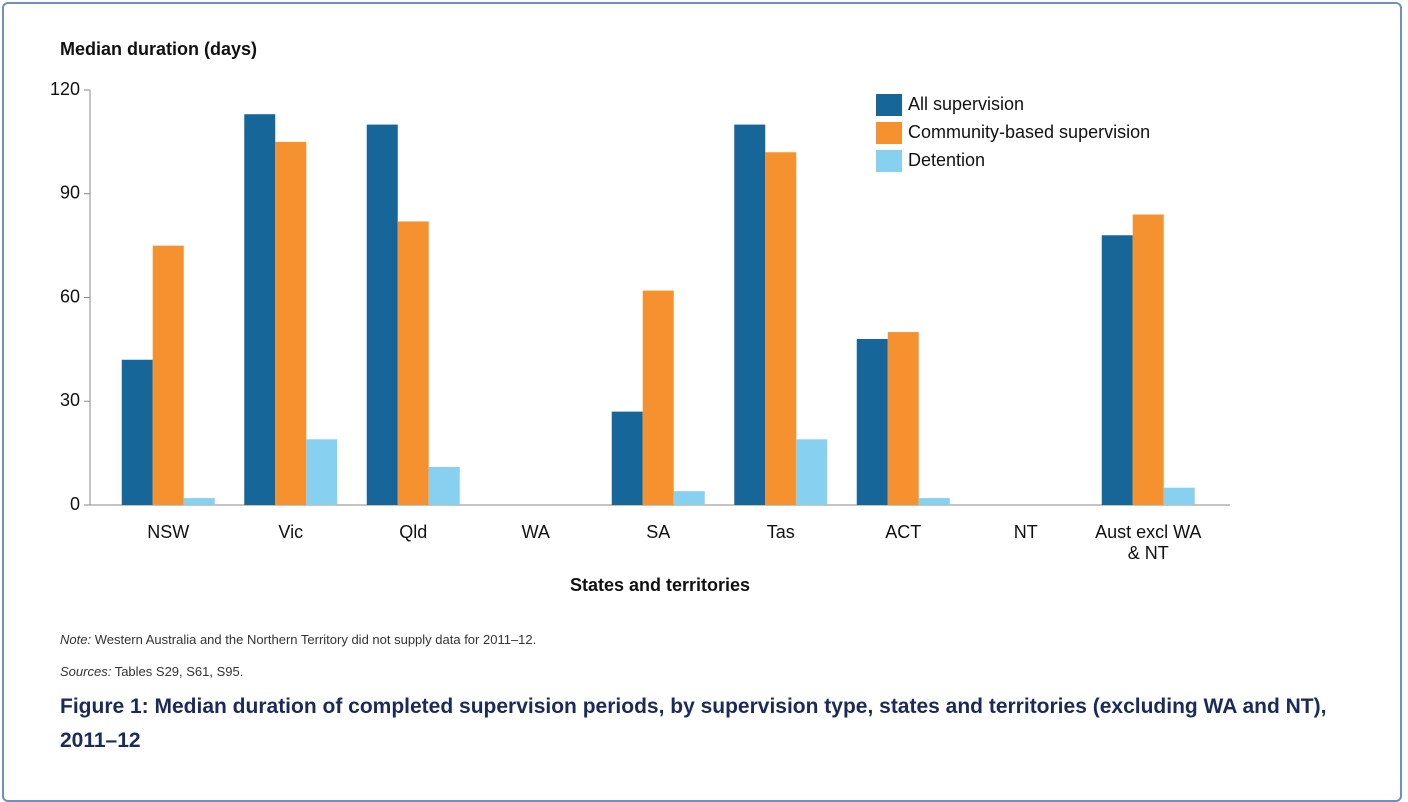 This screenshot has width=1408, height=802. I want to click on y-tick-label: 60, so click(70, 296).